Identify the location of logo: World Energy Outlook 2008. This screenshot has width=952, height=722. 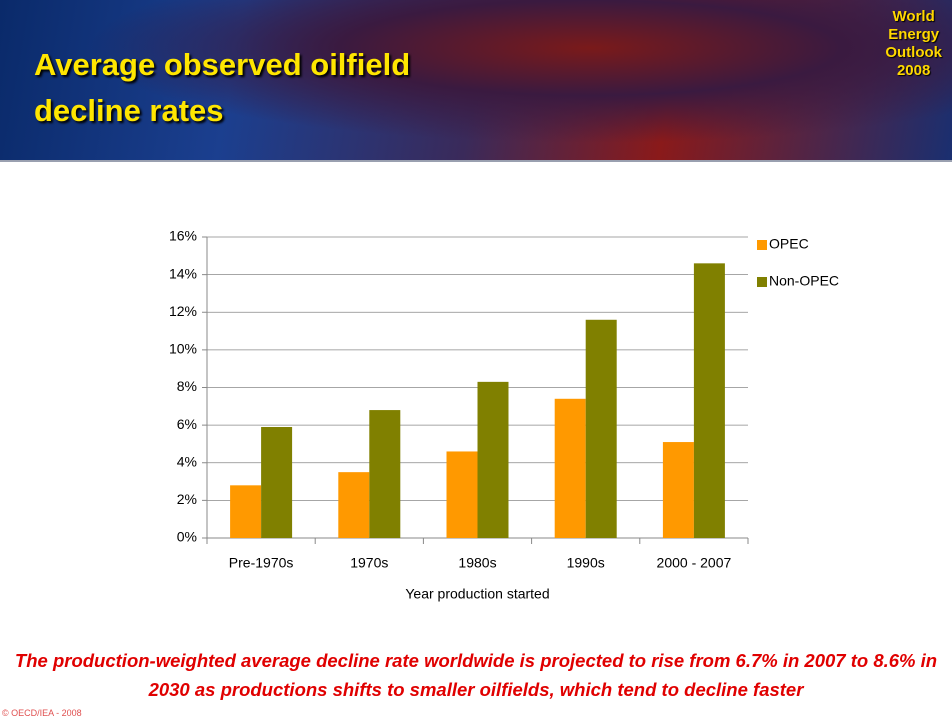
(913, 44).